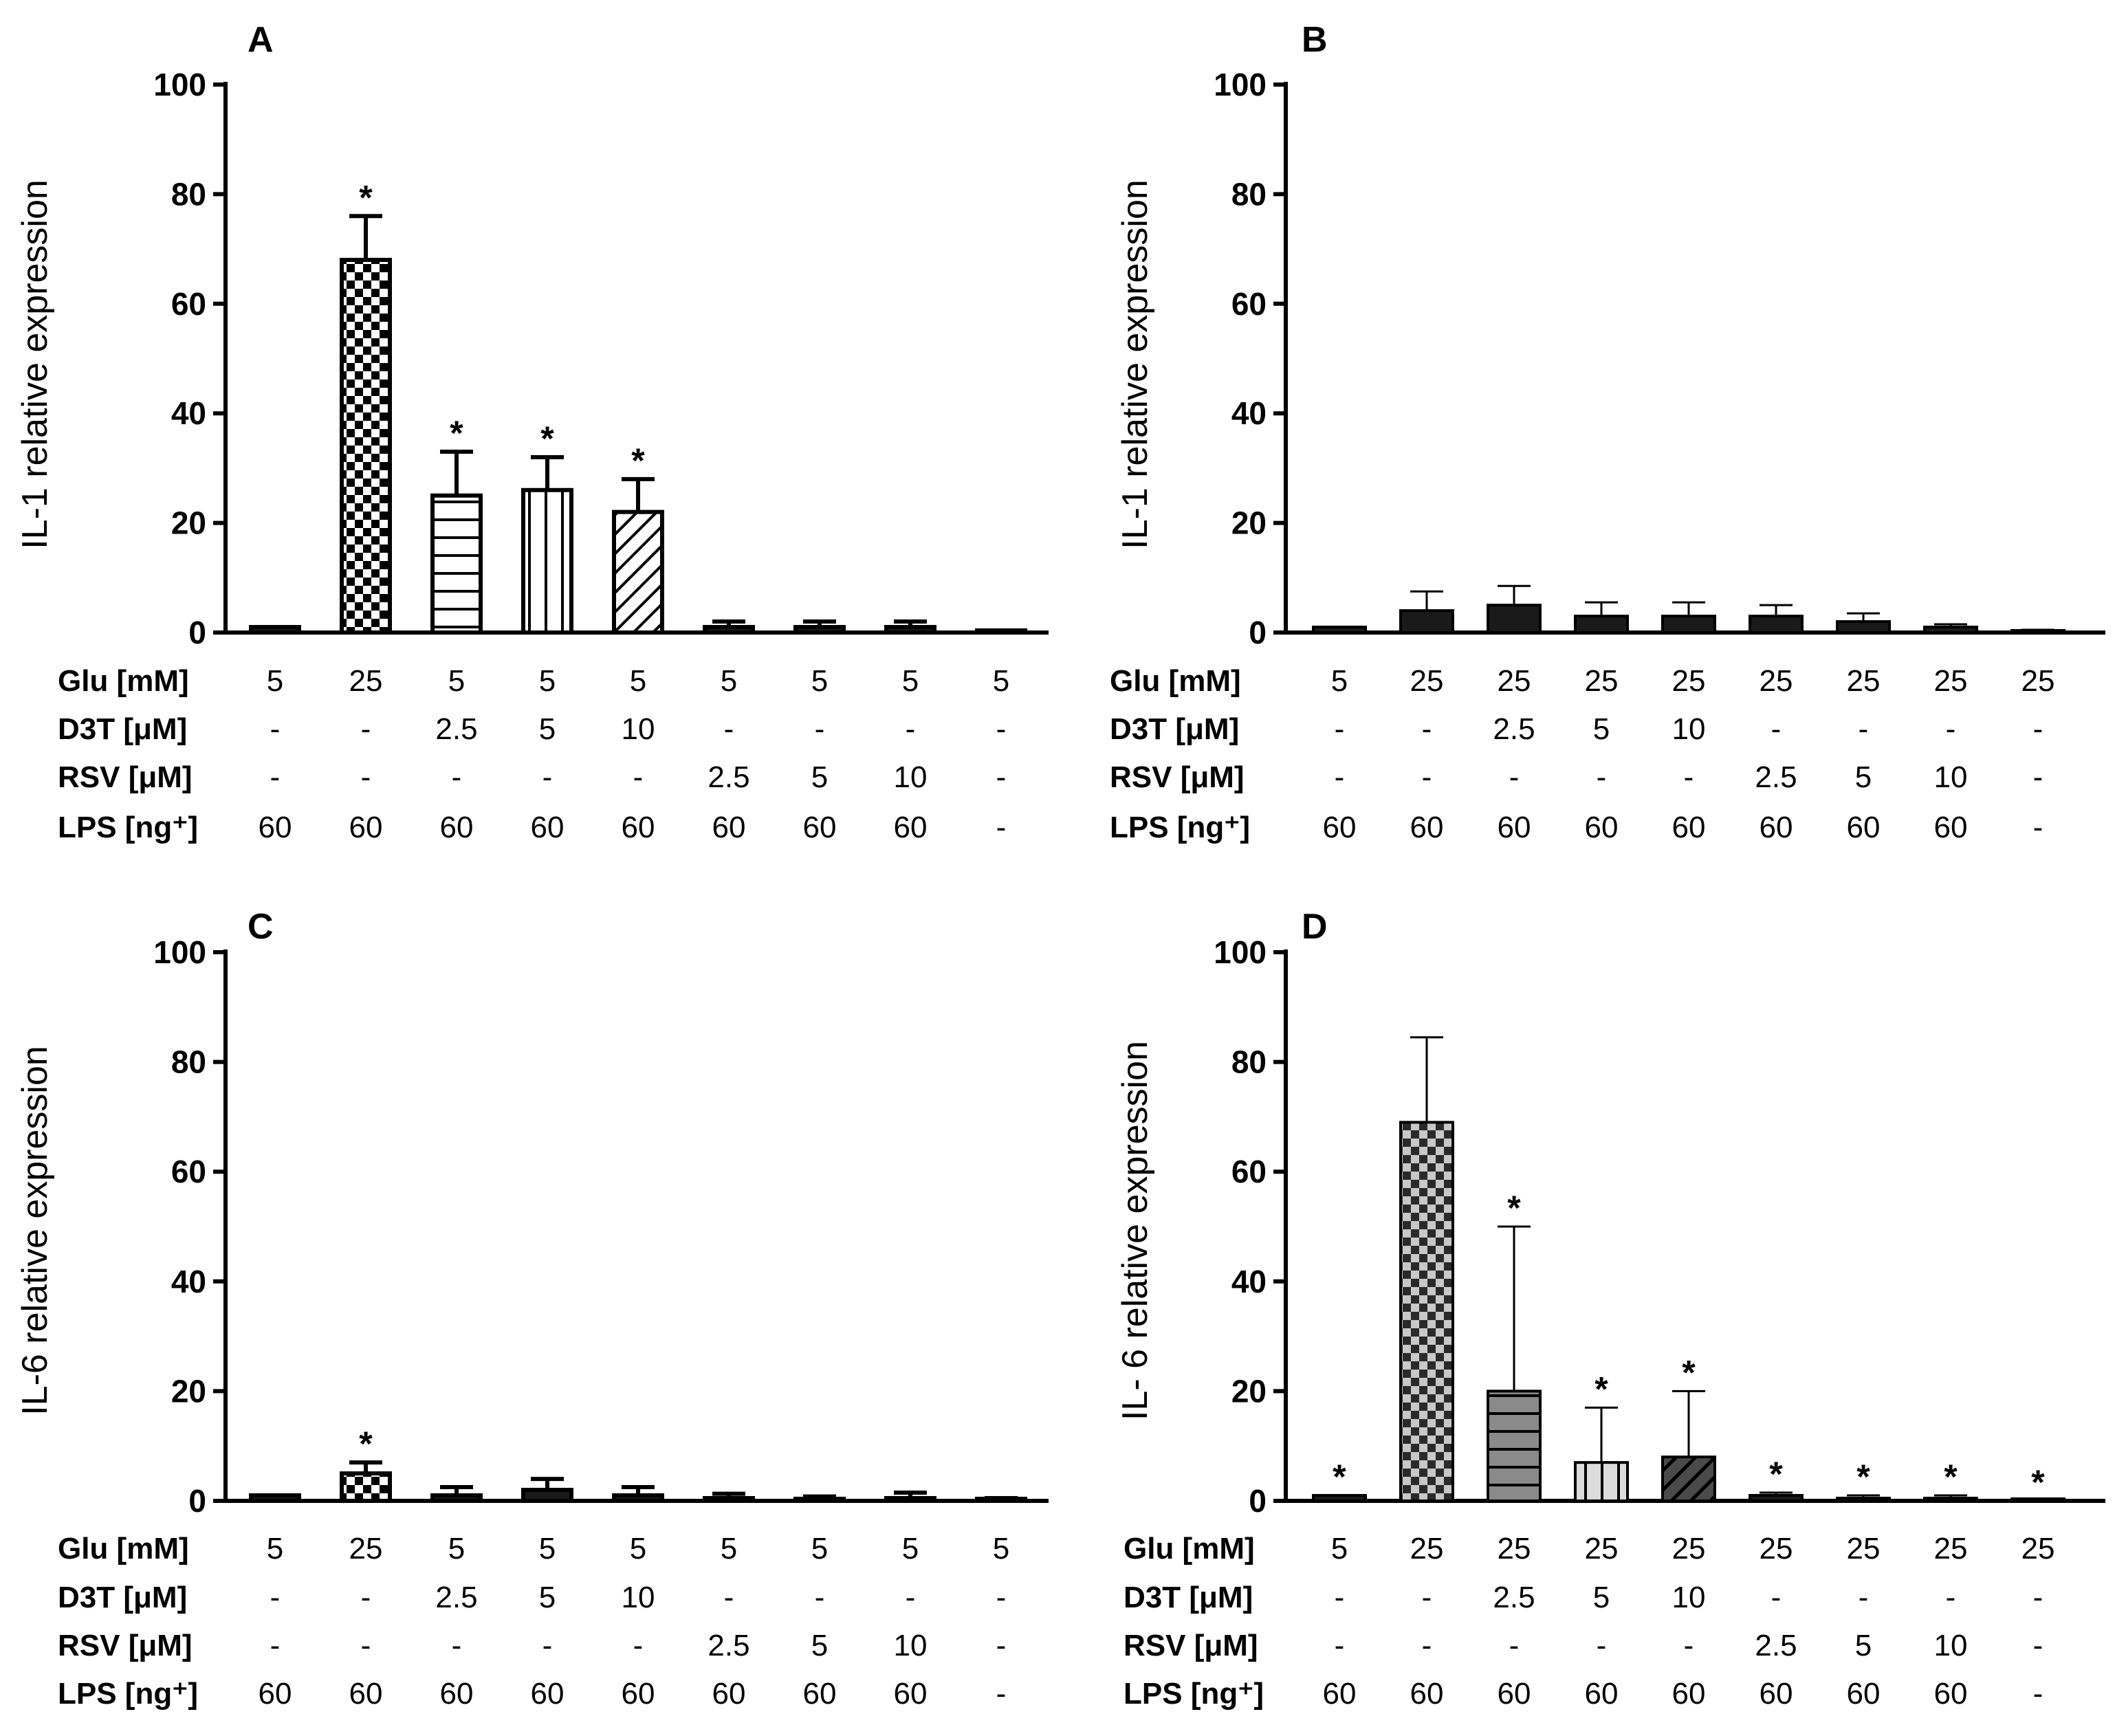  I want to click on condition-cell: 2.5, so click(456, 1597).